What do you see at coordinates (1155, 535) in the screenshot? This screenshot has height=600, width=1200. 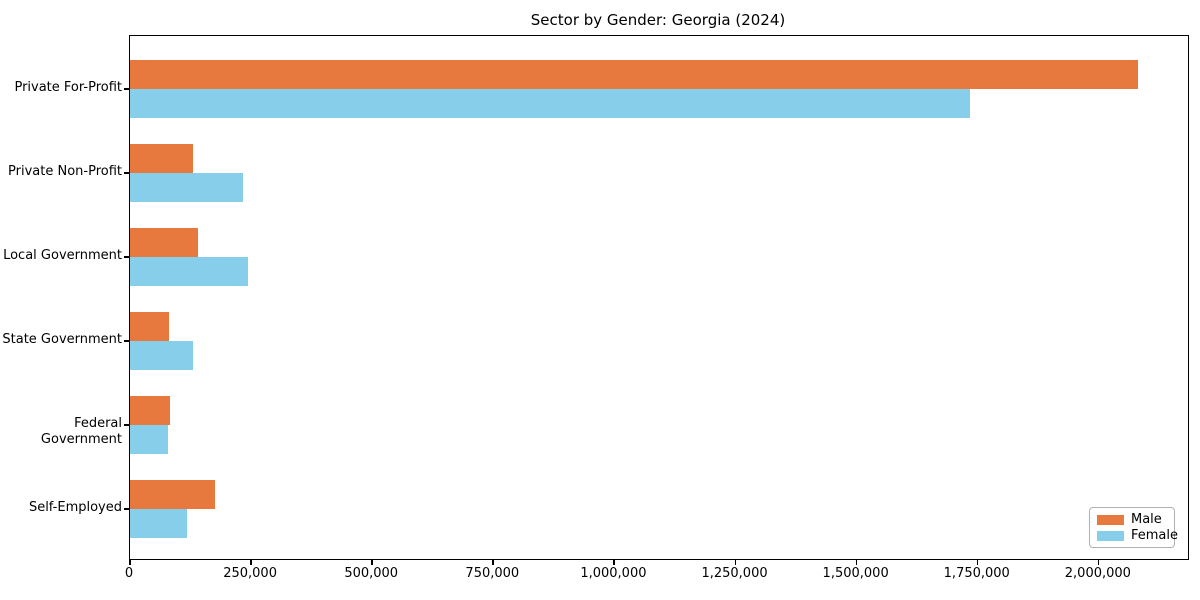 I see `legend-label-female: Female` at bounding box center [1155, 535].